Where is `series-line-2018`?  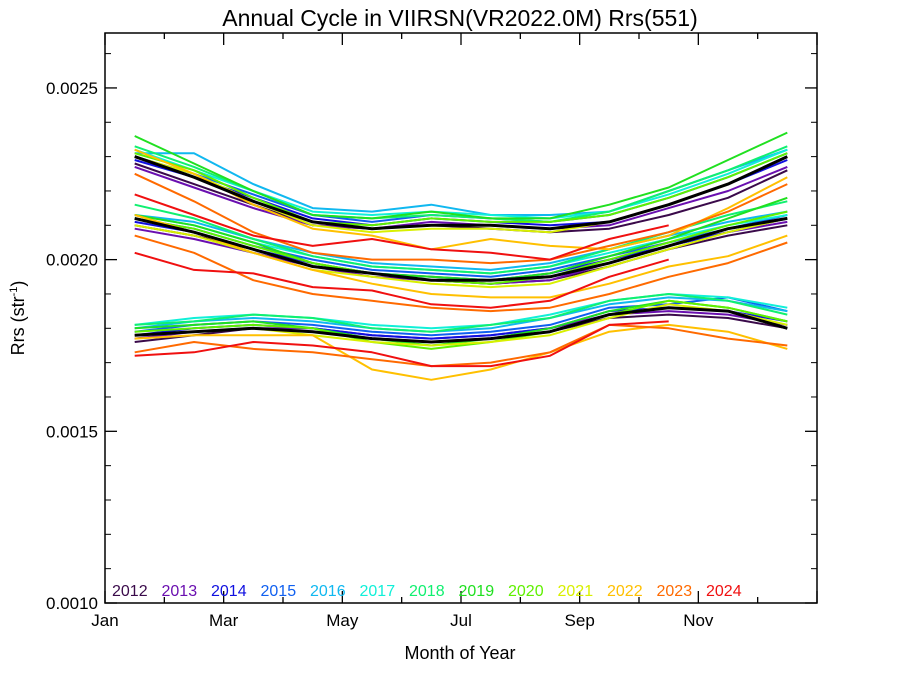 series-line-2018 is located at coordinates (461, 313).